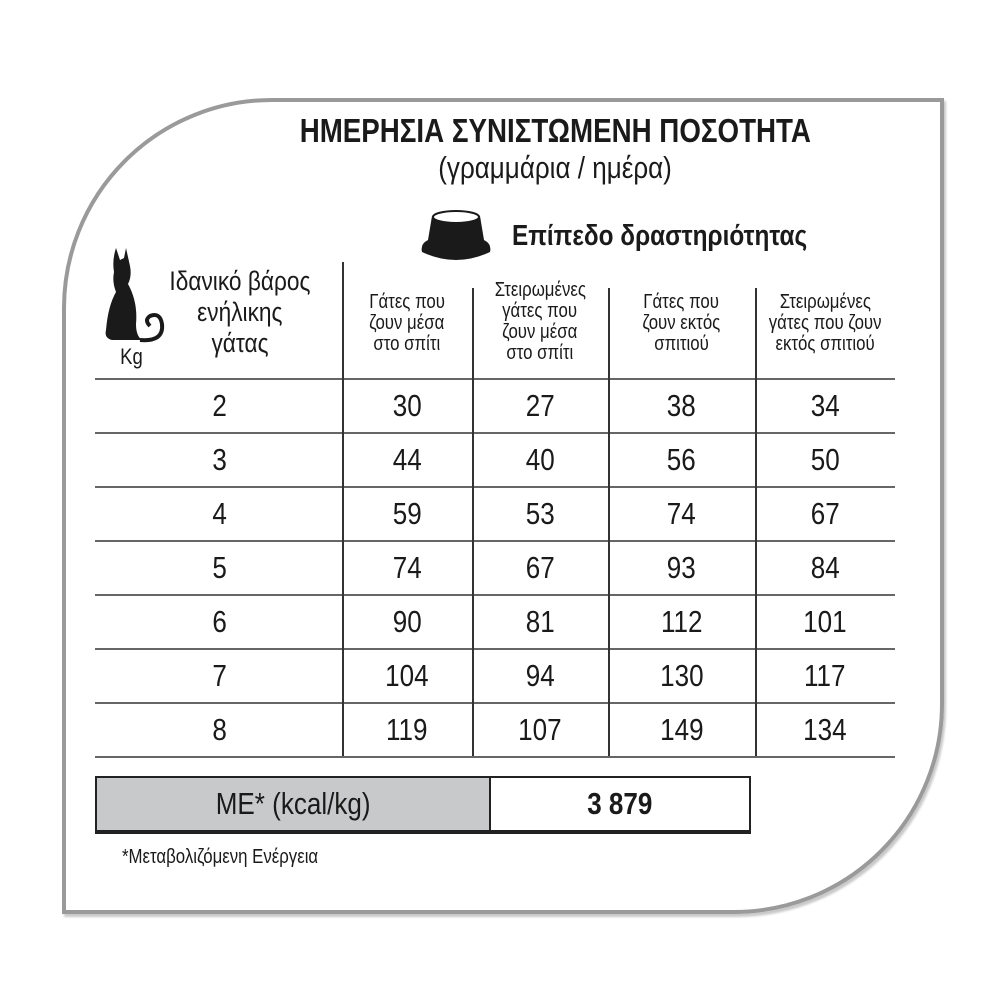 This screenshot has width=1000, height=1000. What do you see at coordinates (681, 323) in the screenshot?
I see `column-header: Γάτες που ζουν εκτός σπιτιού` at bounding box center [681, 323].